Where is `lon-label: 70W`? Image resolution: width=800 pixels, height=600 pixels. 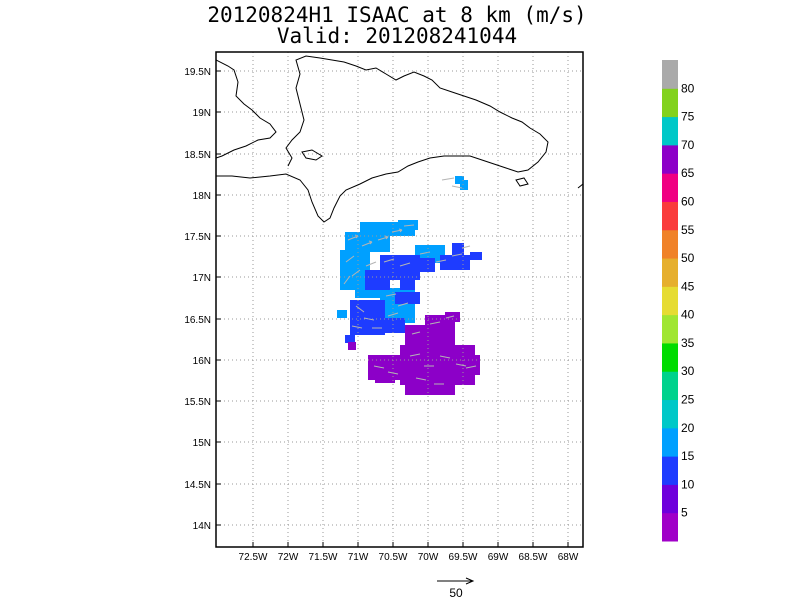
lon-label: 70W is located at coordinates (428, 557).